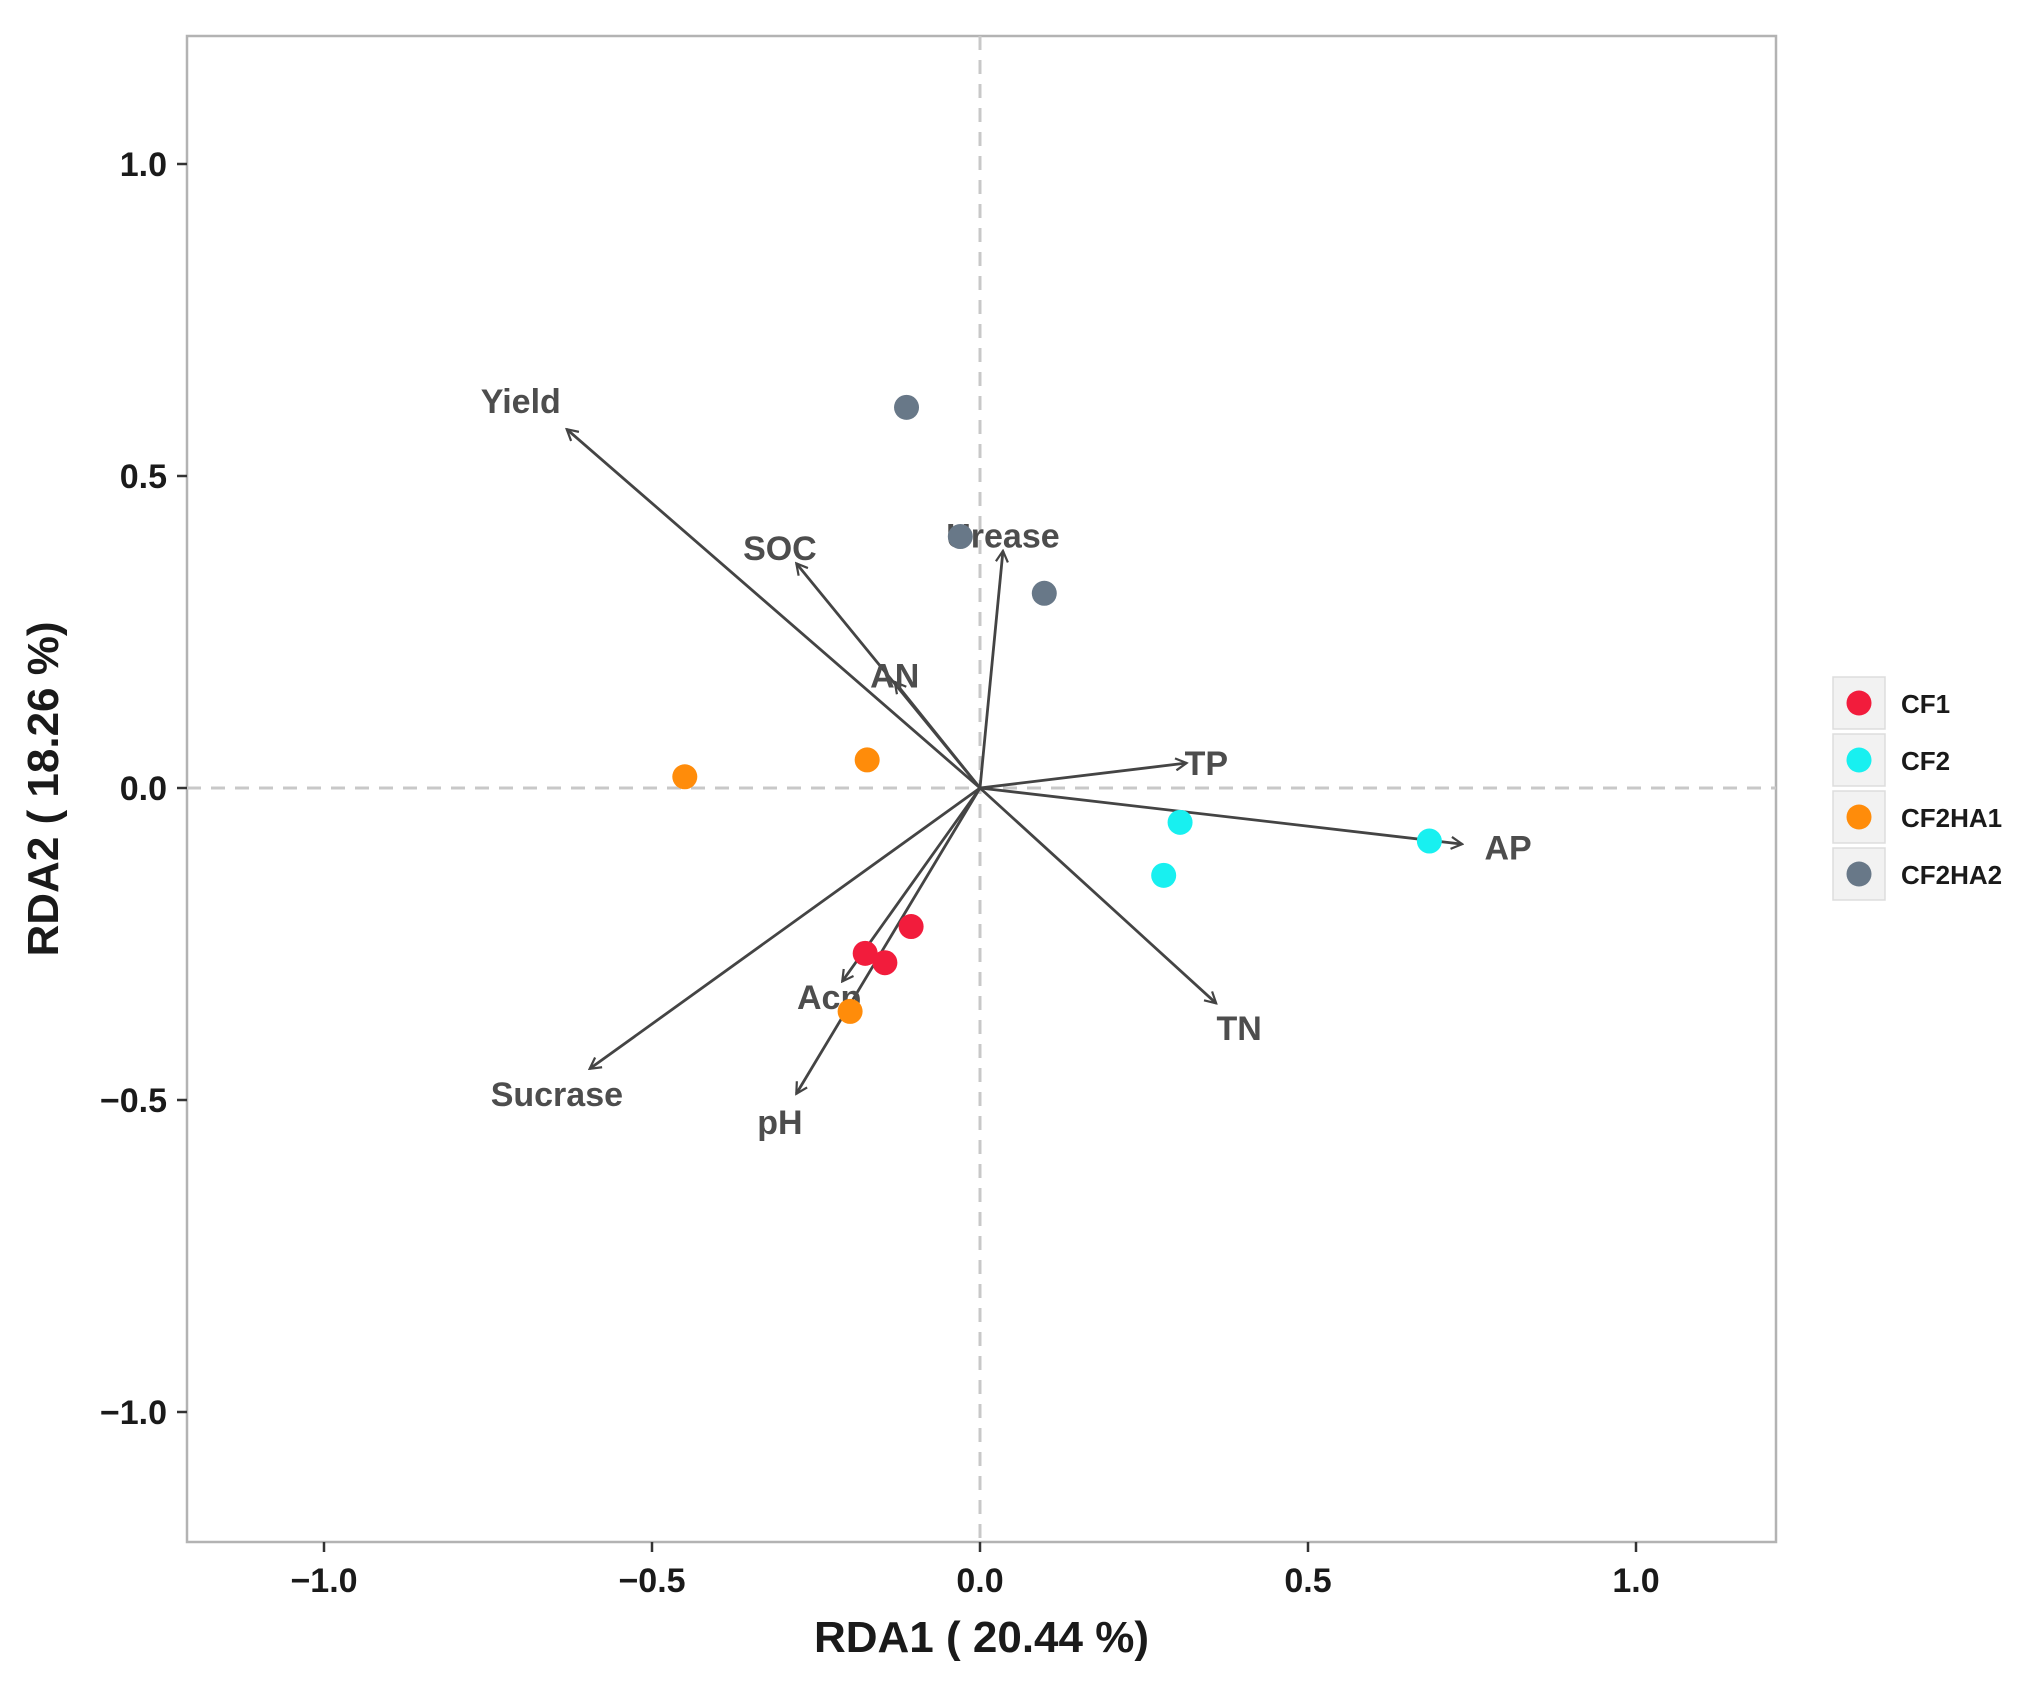 The height and width of the screenshot is (1690, 2042). Describe the element at coordinates (774, 609) in the screenshot. I see `vector-arrow-yield` at that location.